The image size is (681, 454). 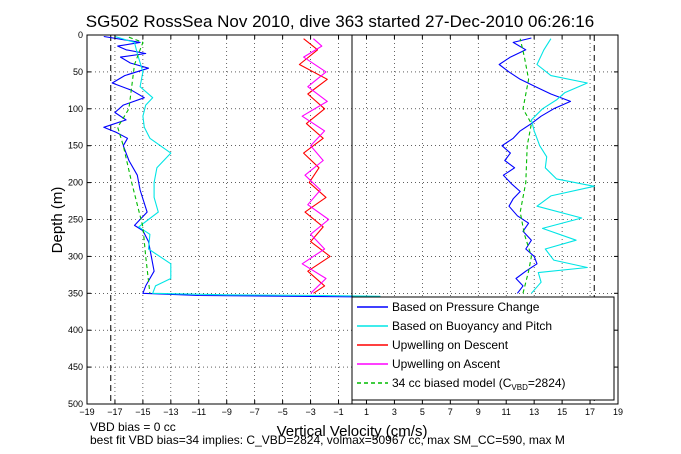 I want to click on series-line-pressure_asc, so click(x=535, y=165).